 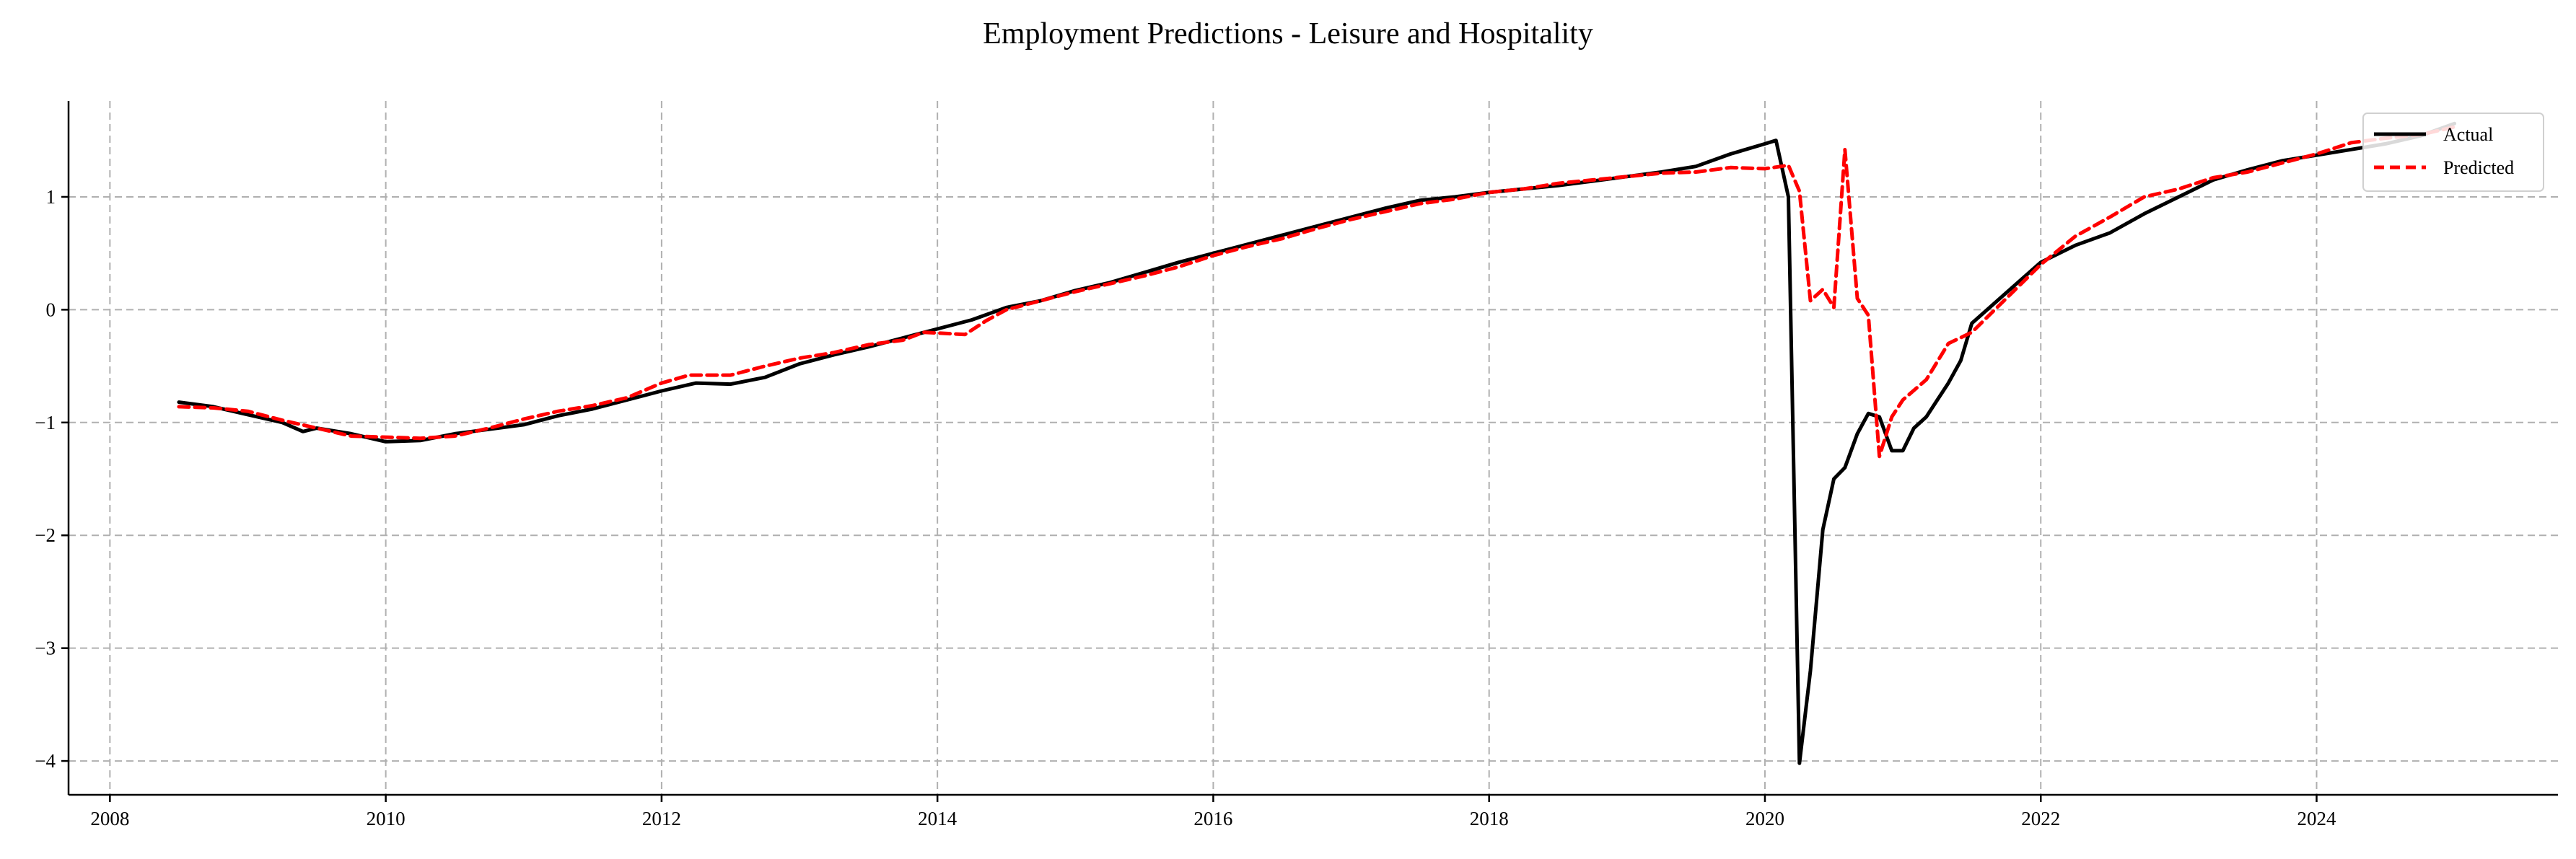 I want to click on y-tick-label: 1, so click(x=51, y=197).